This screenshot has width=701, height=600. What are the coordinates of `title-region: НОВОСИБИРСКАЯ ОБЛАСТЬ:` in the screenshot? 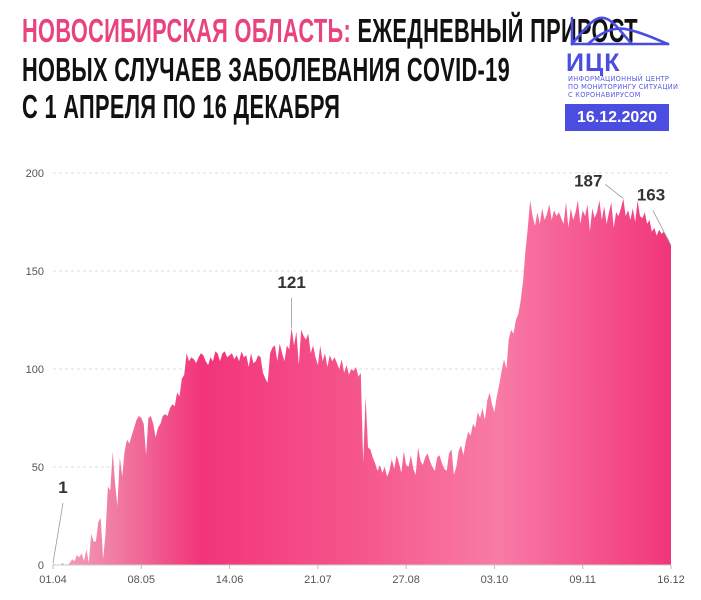 It's located at (187, 30).